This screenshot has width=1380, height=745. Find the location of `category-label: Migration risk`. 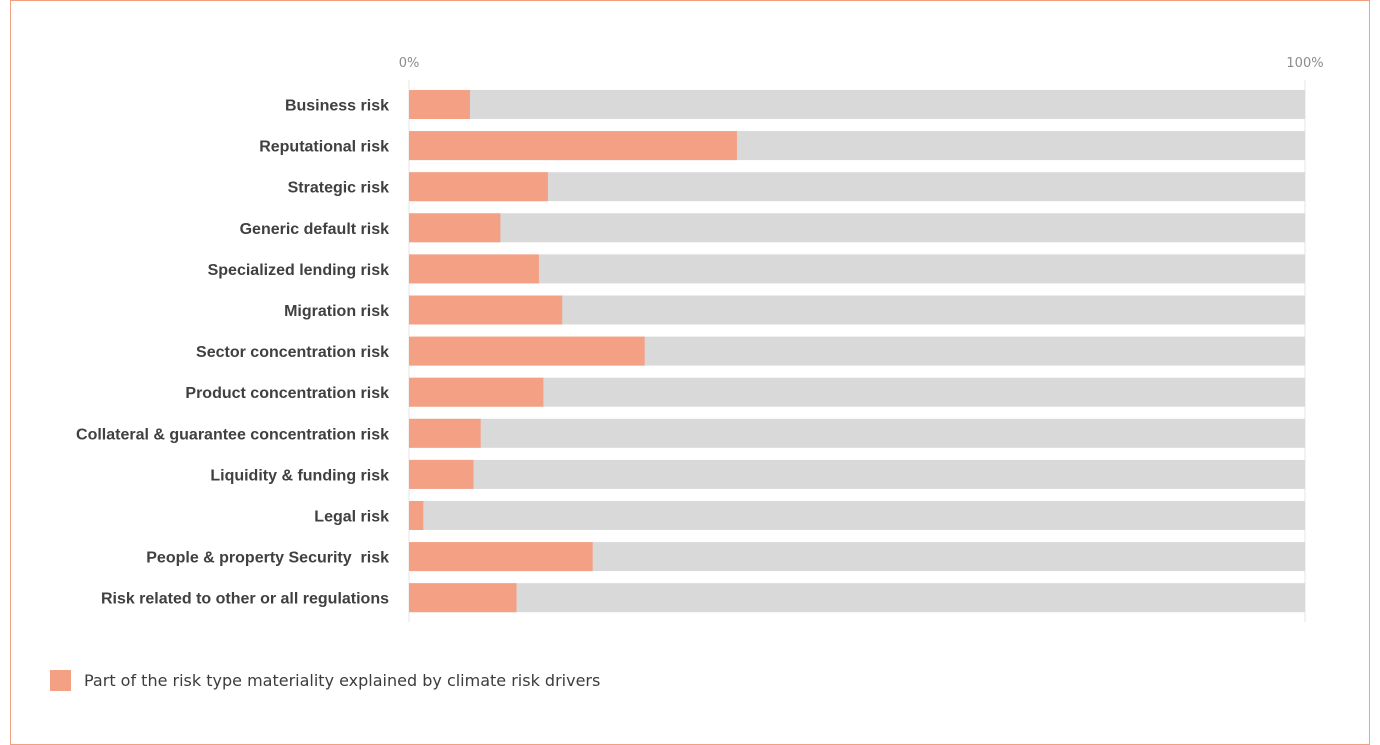

category-label: Migration risk is located at coordinates (336, 311).